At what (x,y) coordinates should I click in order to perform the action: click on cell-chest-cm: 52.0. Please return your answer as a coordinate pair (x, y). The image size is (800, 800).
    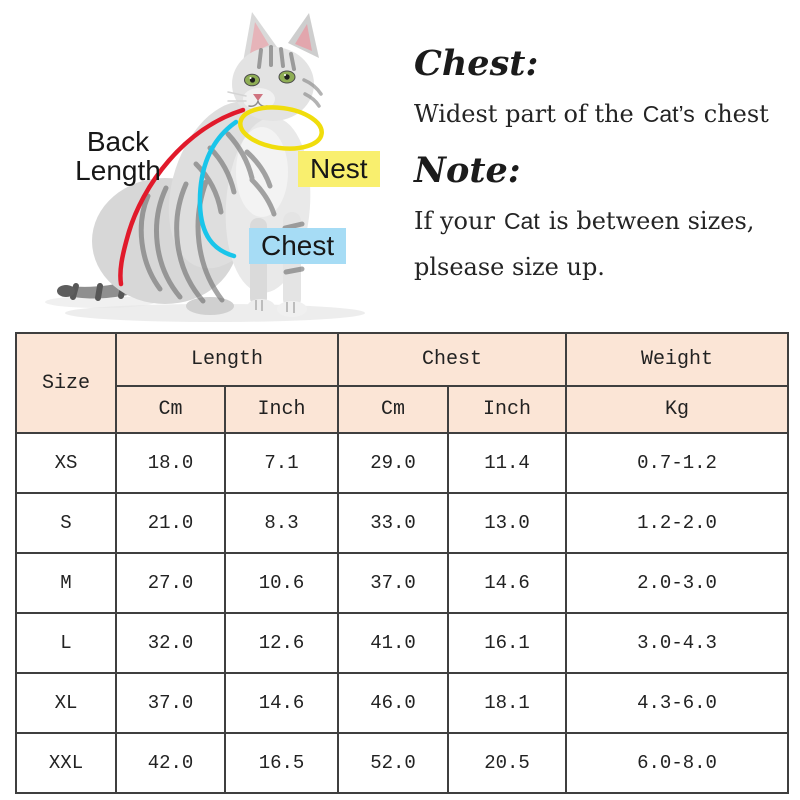
    Looking at the image, I should click on (393, 763).